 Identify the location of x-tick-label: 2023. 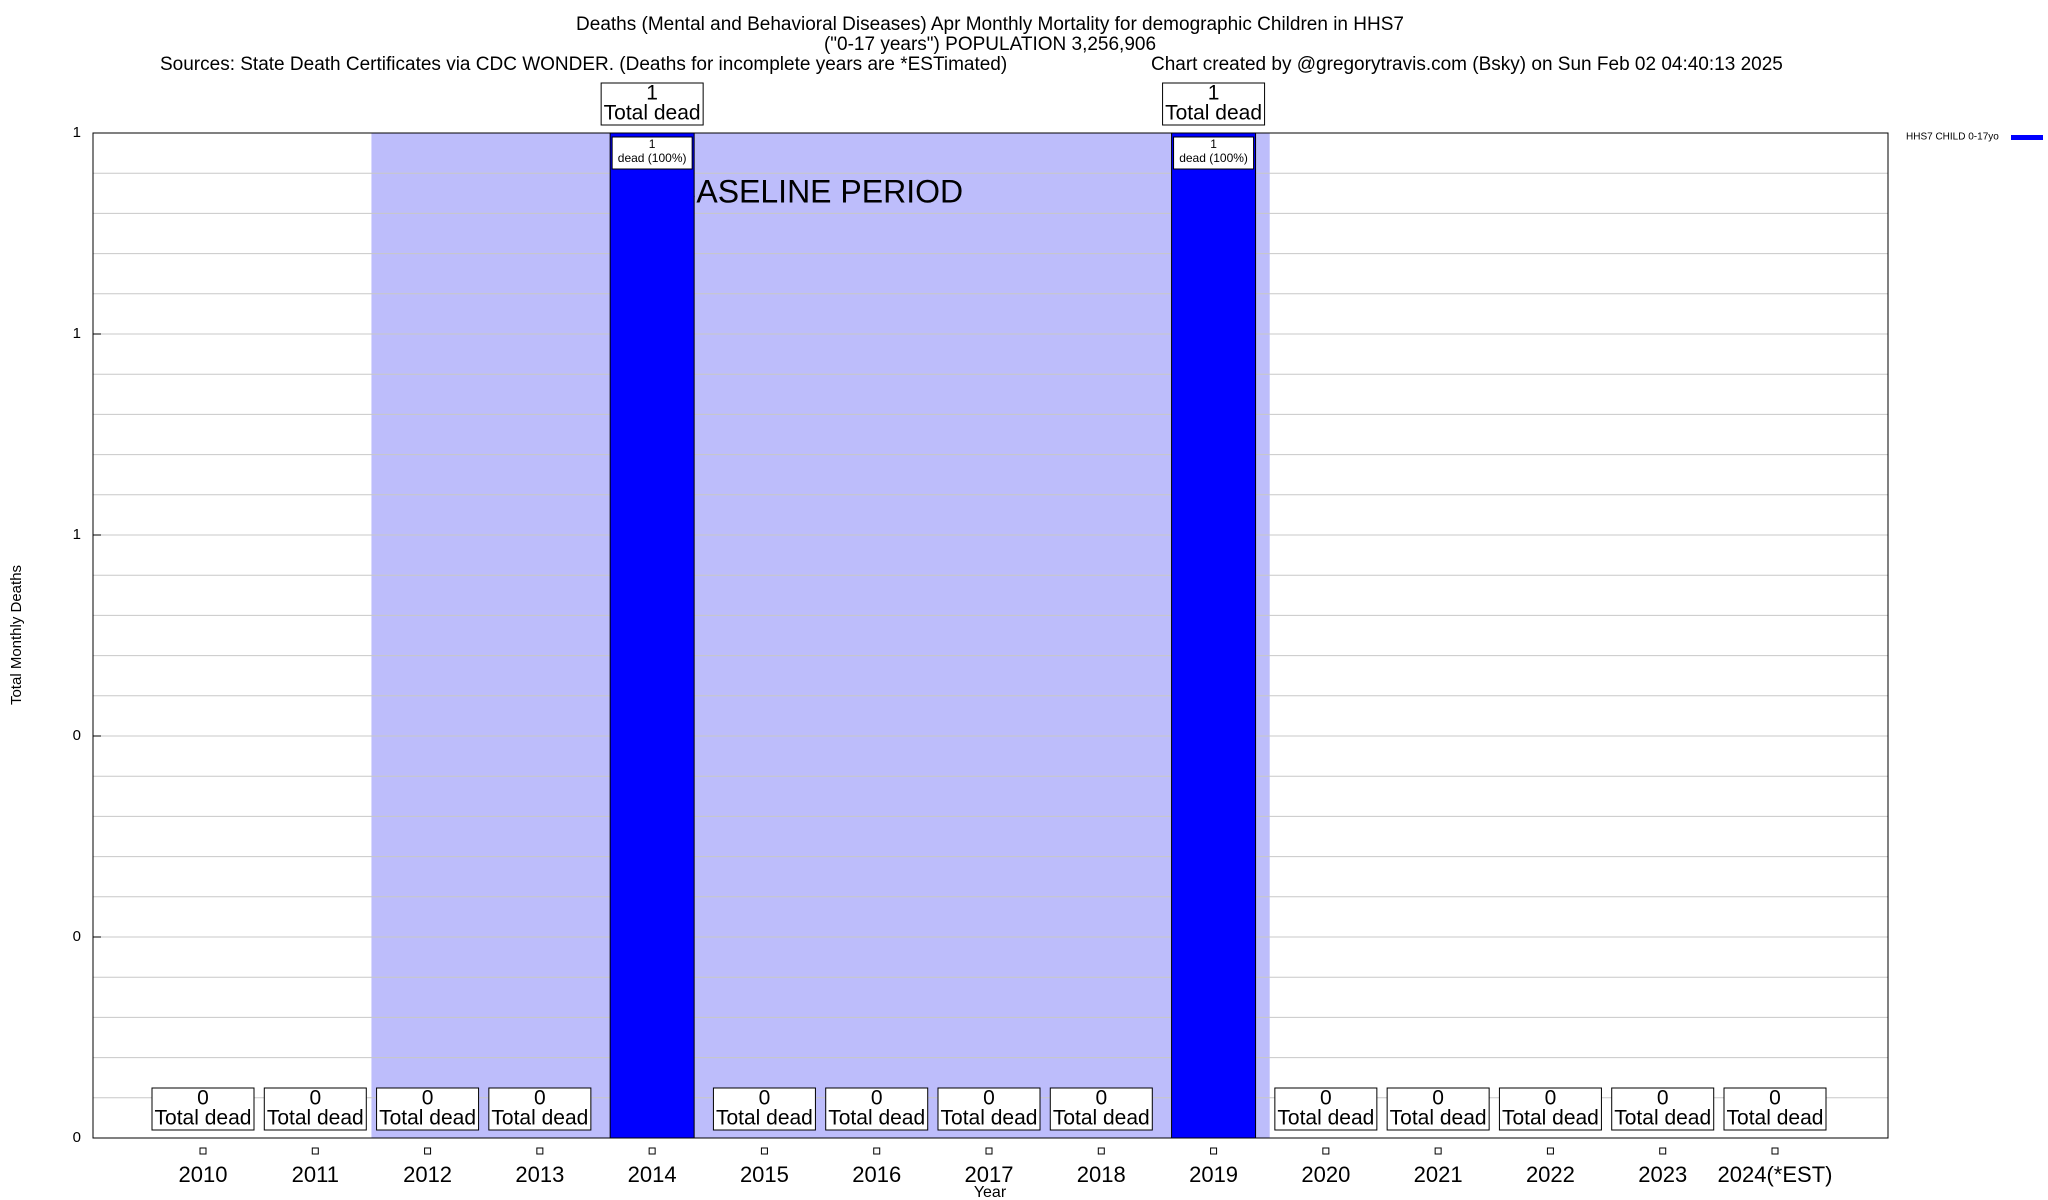
(1662, 1174).